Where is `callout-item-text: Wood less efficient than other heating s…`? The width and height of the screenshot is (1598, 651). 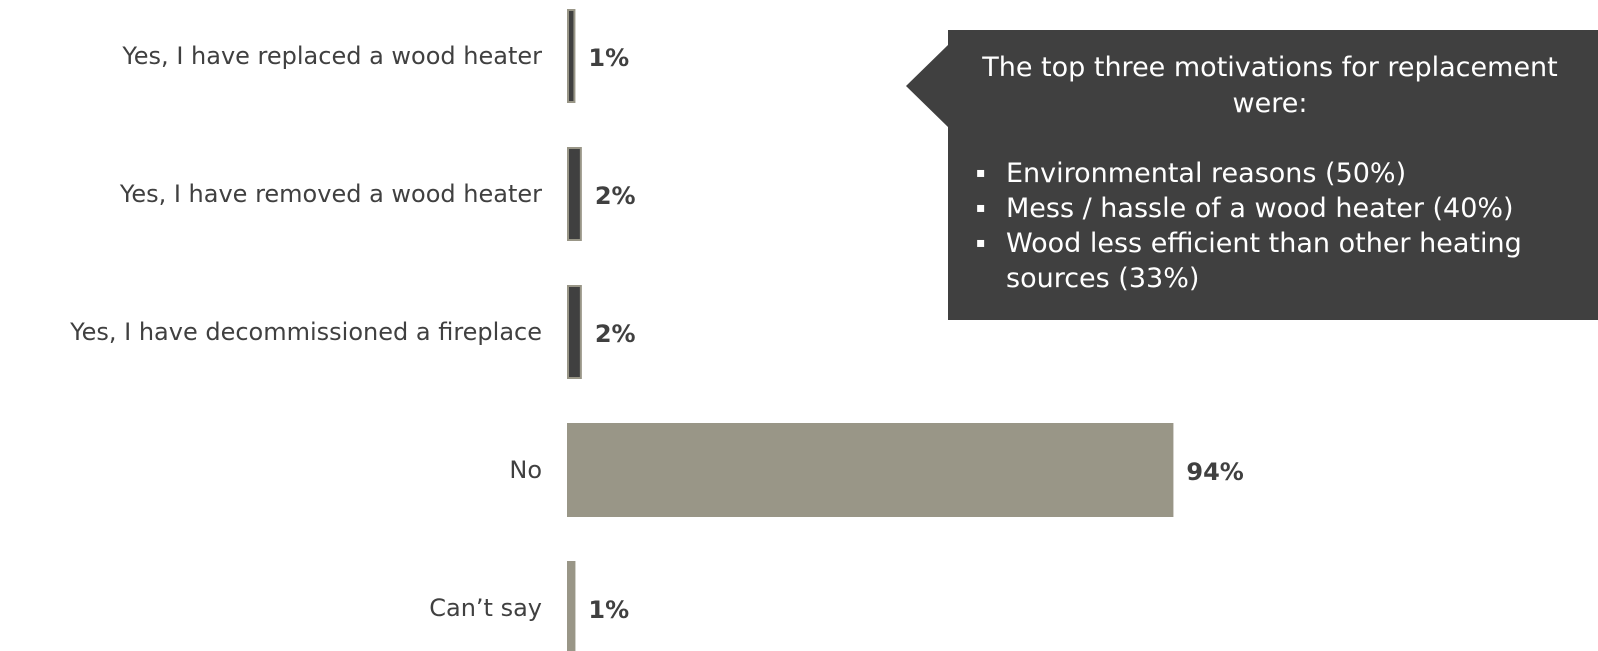 callout-item-text: Wood less efficient than other heating s… is located at coordinates (1264, 261).